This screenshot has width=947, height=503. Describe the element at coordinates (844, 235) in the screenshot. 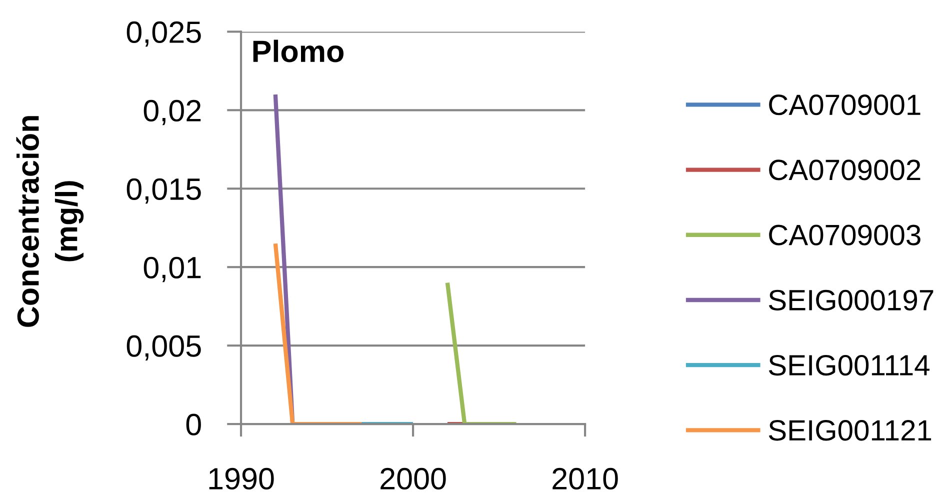

I see `legend-label: CA0709003` at that location.